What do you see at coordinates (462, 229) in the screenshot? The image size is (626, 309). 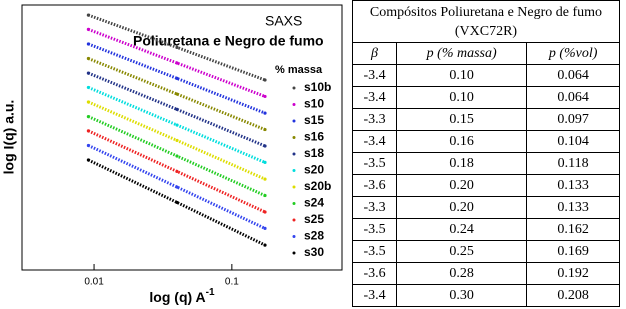 I see `table-cell: 0.24` at bounding box center [462, 229].